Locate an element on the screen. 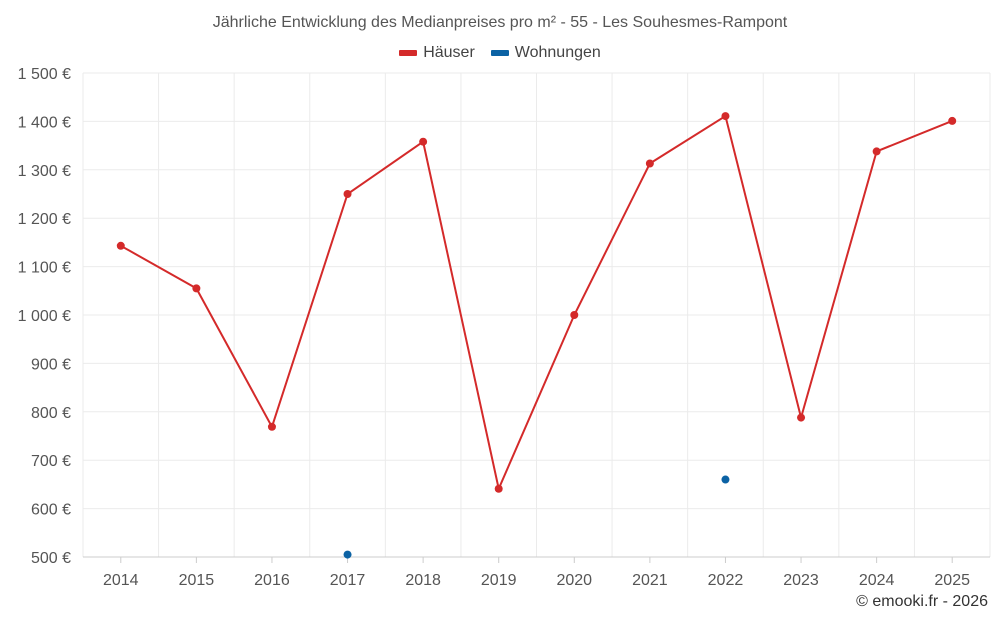 The width and height of the screenshot is (1000, 625). legend-item-wohnungen: Wohnungen is located at coordinates (545, 53).